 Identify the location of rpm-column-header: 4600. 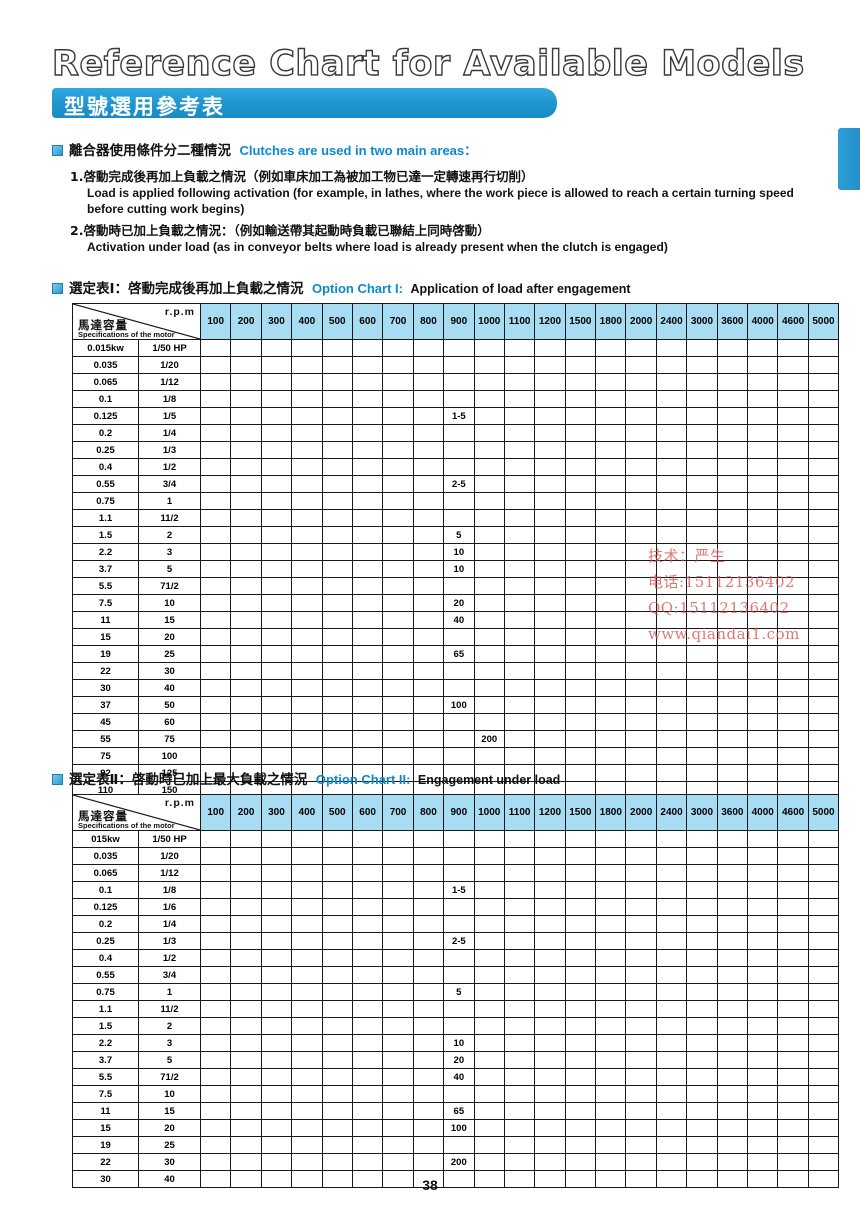
(793, 812).